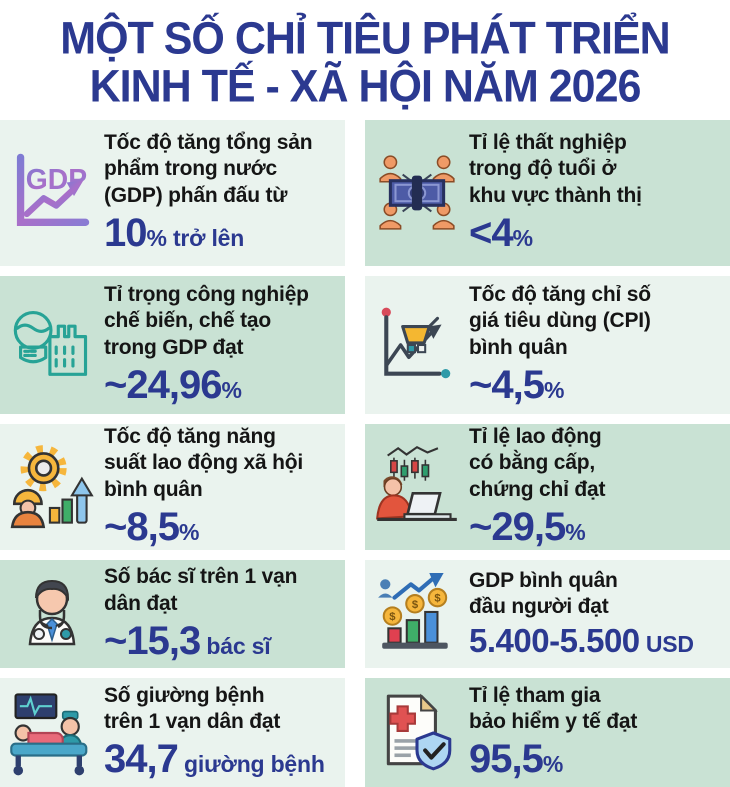  I want to click on gdp-growth-icon: GDP, so click(52, 193).